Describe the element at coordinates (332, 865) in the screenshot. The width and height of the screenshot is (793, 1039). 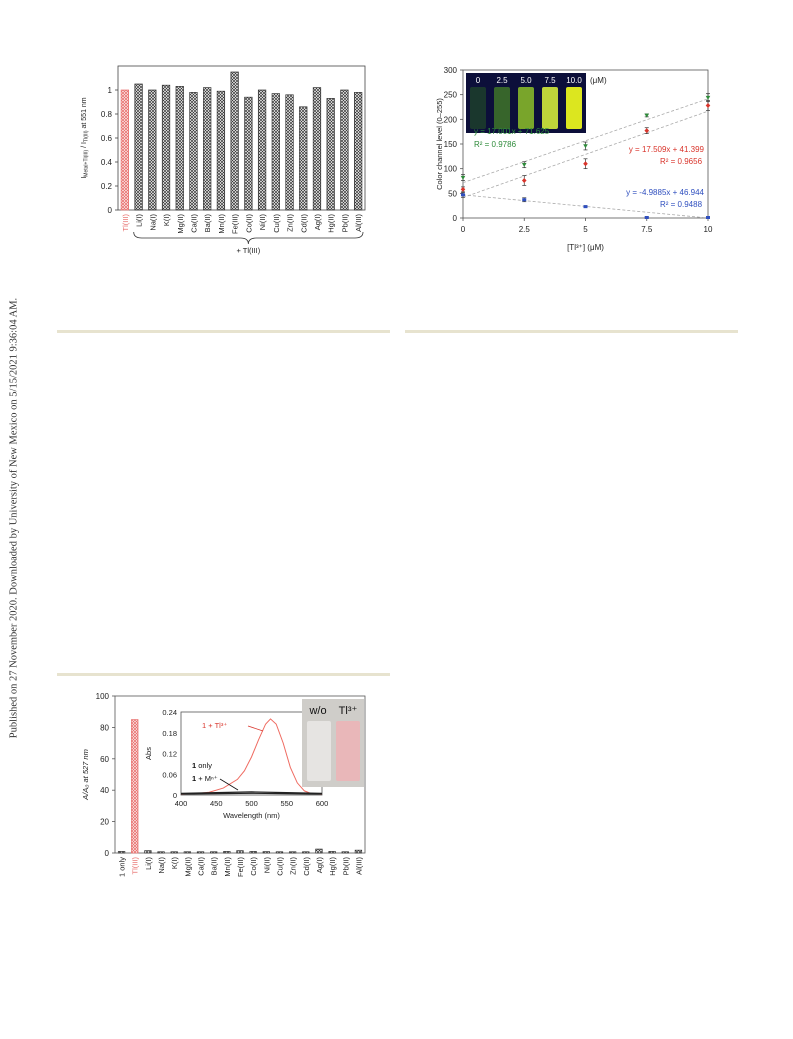
I see `chart-c-xtick-label: Hg(II)` at that location.